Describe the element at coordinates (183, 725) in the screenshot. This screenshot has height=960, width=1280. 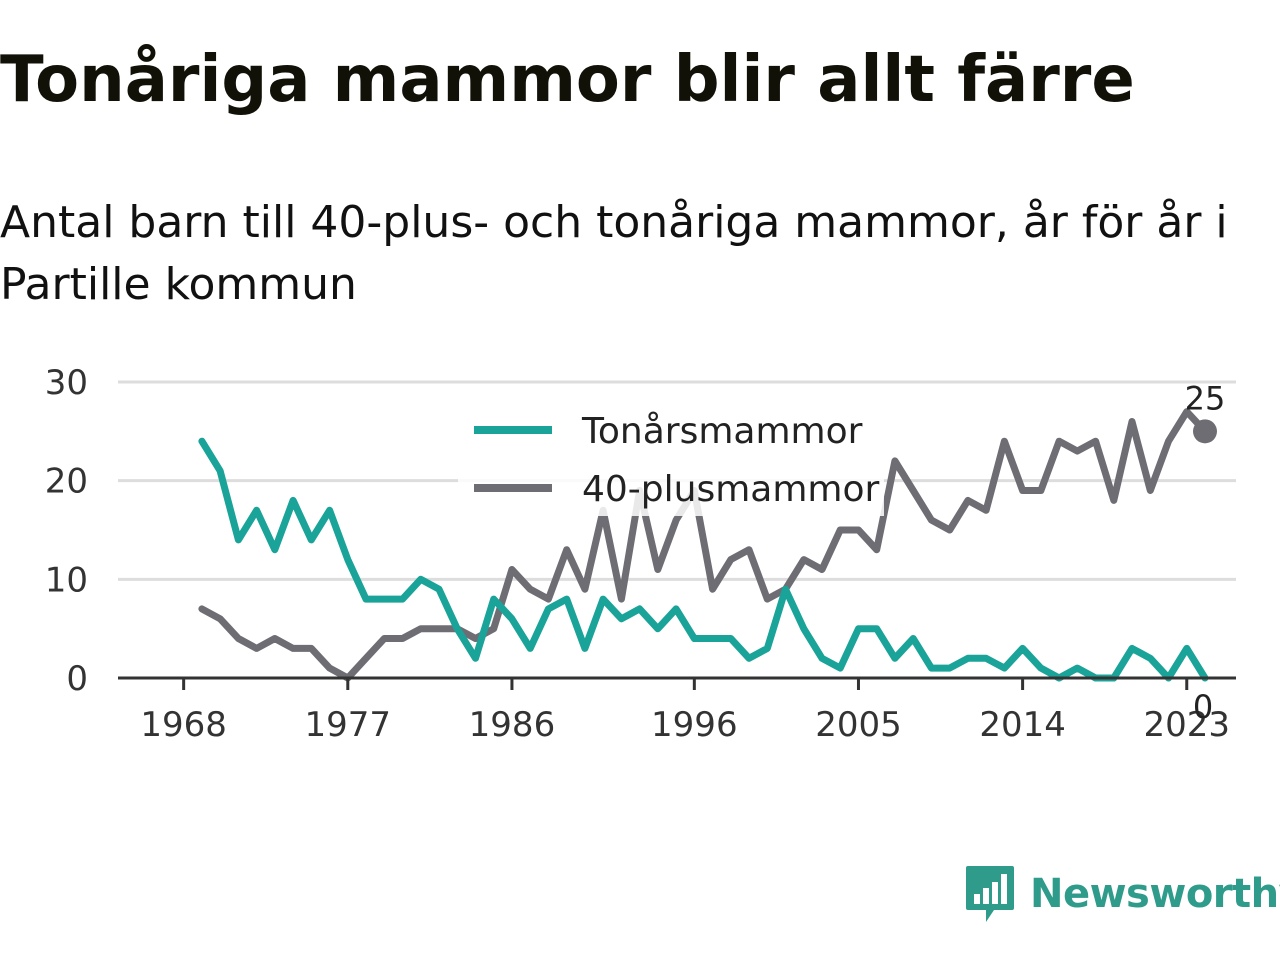
I see `x-tick-label: 1968` at that location.